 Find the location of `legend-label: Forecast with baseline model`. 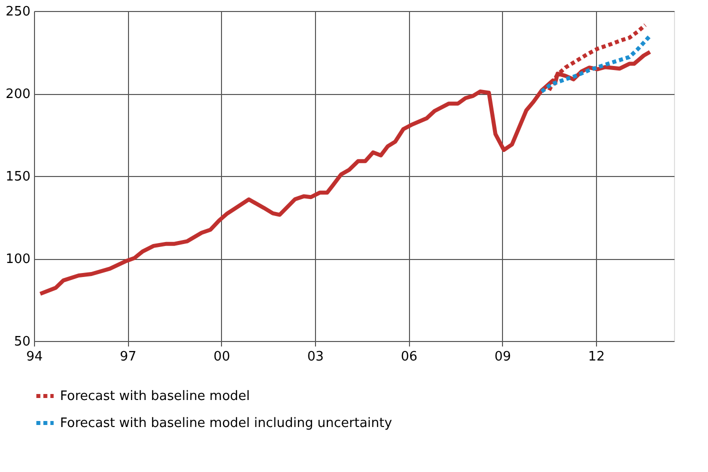

legend-label: Forecast with baseline model is located at coordinates (155, 396).